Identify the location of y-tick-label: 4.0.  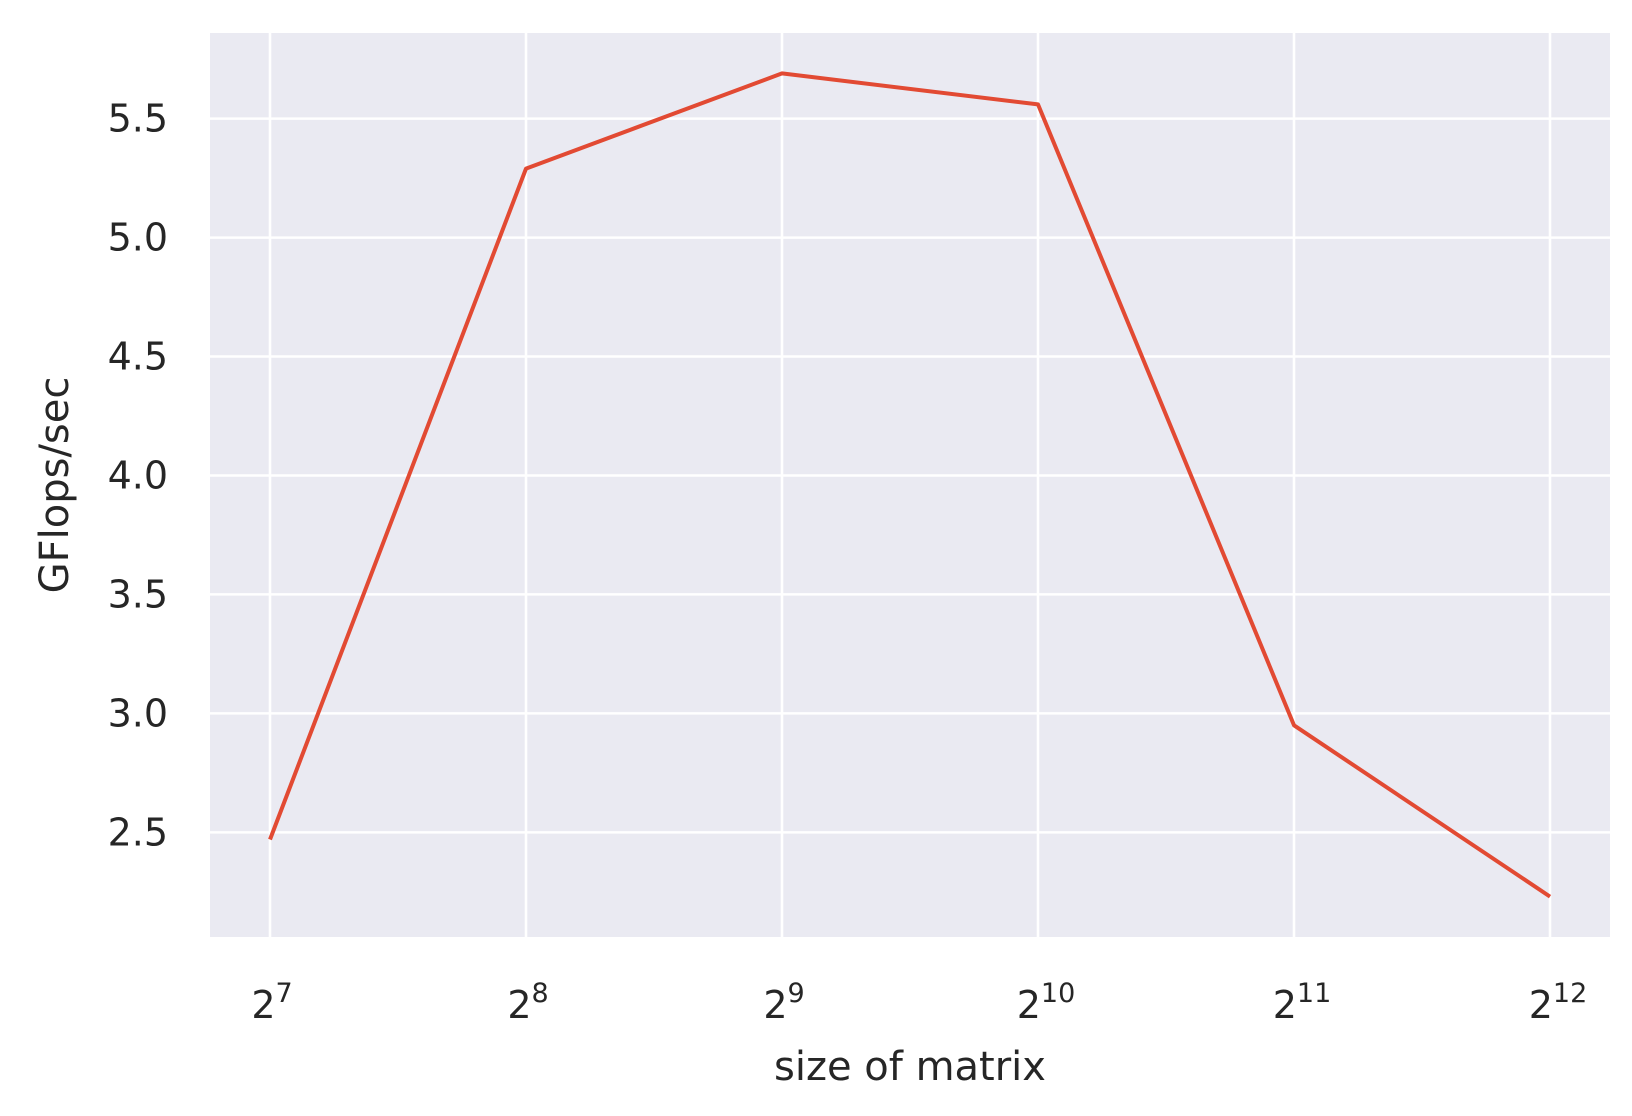
(138, 475).